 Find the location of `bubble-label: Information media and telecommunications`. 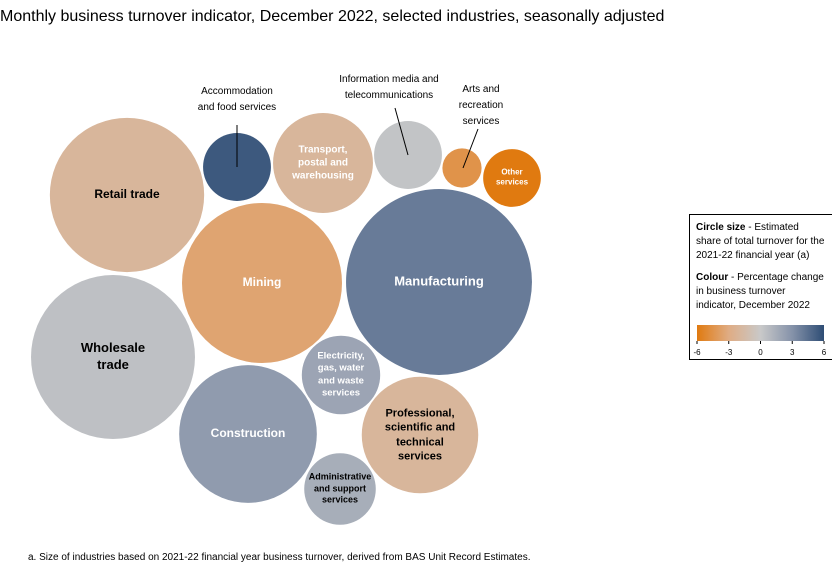

bubble-label: Information media and telecommunications is located at coordinates (389, 87).